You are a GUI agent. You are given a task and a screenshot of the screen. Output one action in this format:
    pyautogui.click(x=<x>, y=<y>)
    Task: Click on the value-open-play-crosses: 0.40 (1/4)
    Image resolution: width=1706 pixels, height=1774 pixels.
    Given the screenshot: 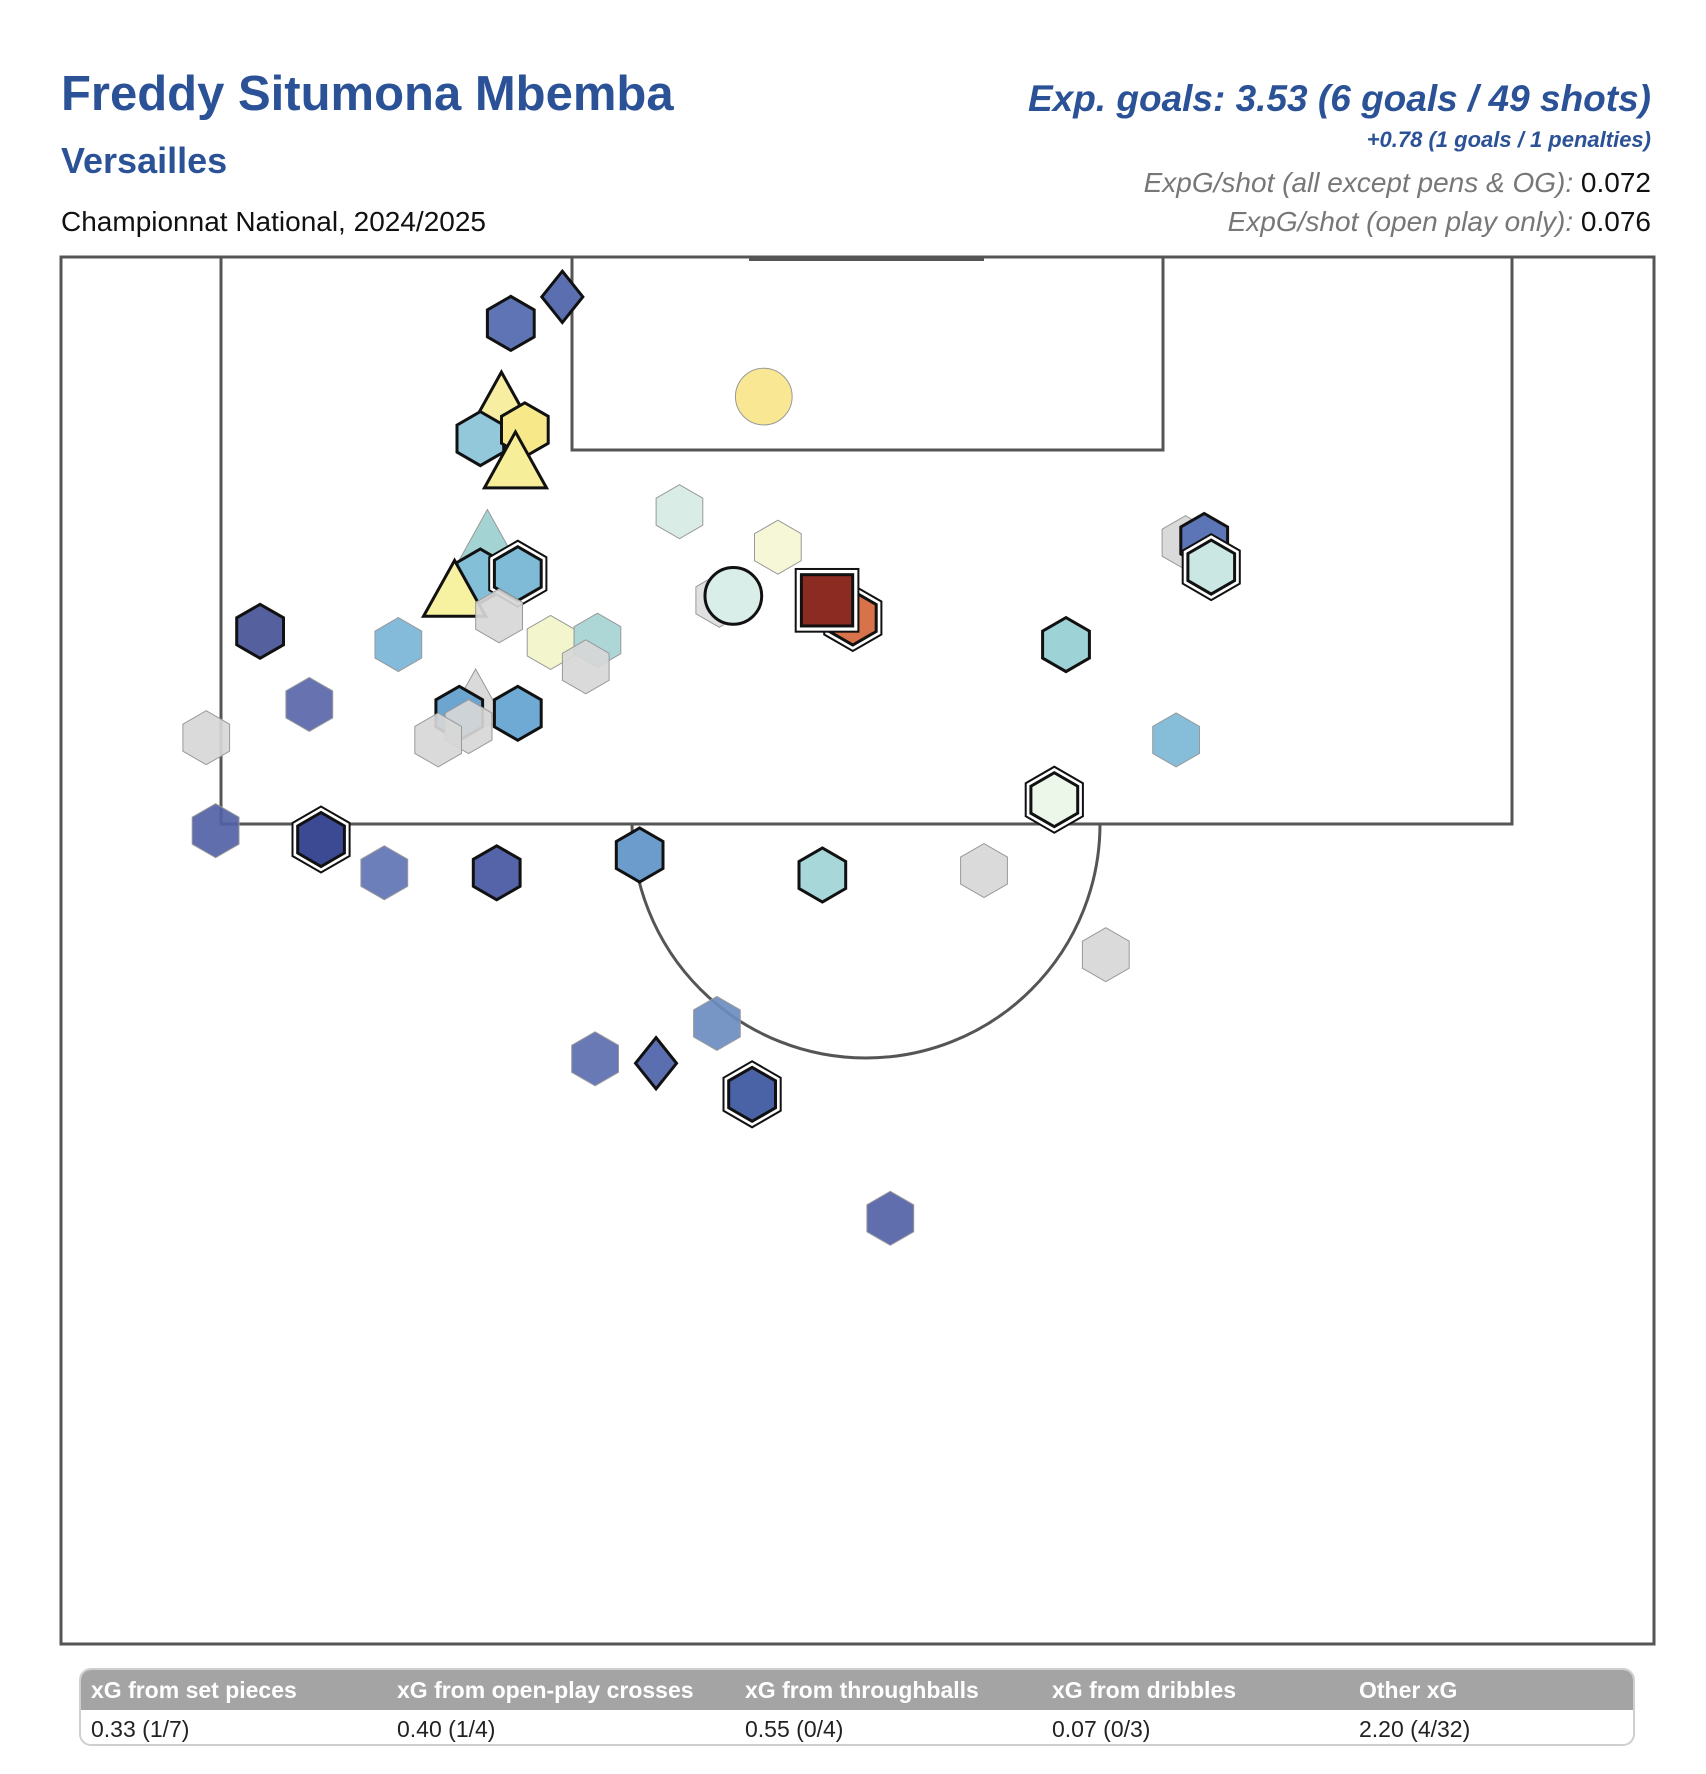 What is the action you would take?
    pyautogui.click(x=446, y=1729)
    